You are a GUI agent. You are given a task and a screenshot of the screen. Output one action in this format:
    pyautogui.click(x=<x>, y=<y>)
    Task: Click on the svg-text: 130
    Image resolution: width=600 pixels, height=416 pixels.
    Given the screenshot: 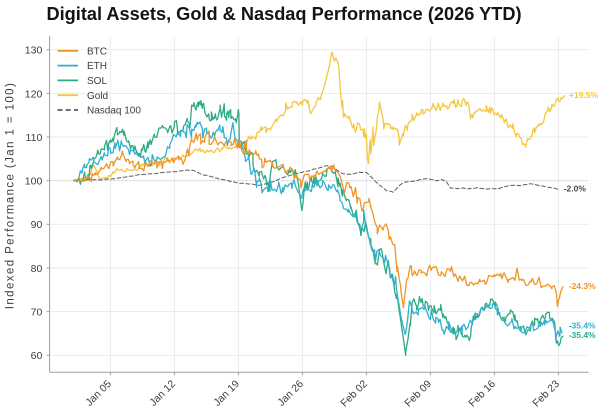 What is the action you would take?
    pyautogui.click(x=34, y=51)
    